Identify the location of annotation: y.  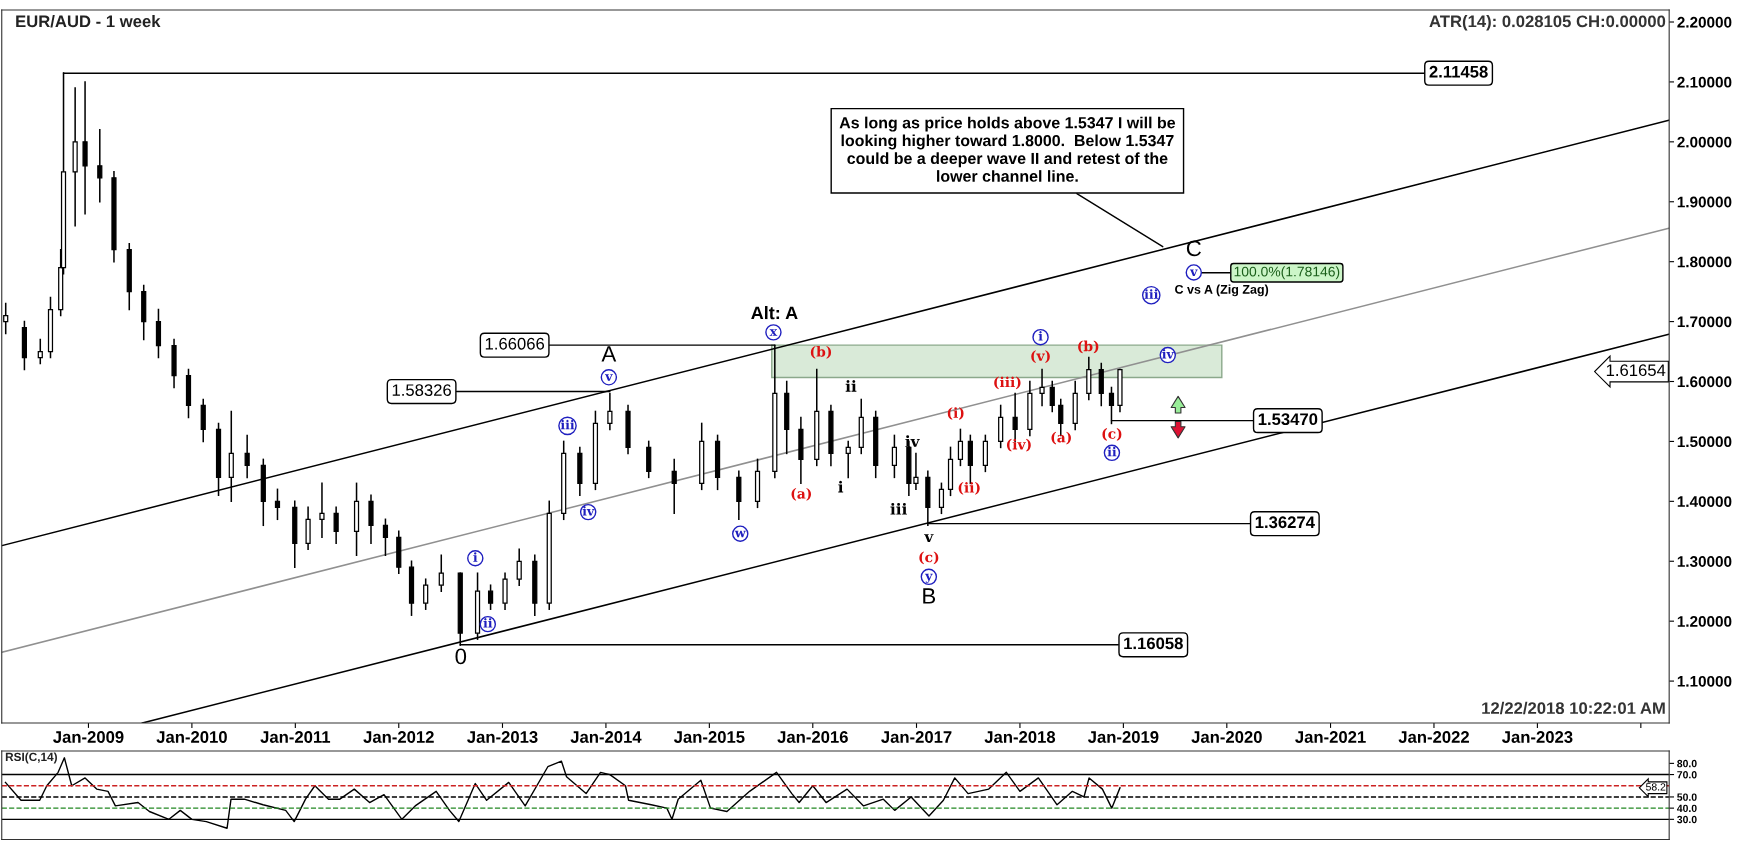
(929, 578).